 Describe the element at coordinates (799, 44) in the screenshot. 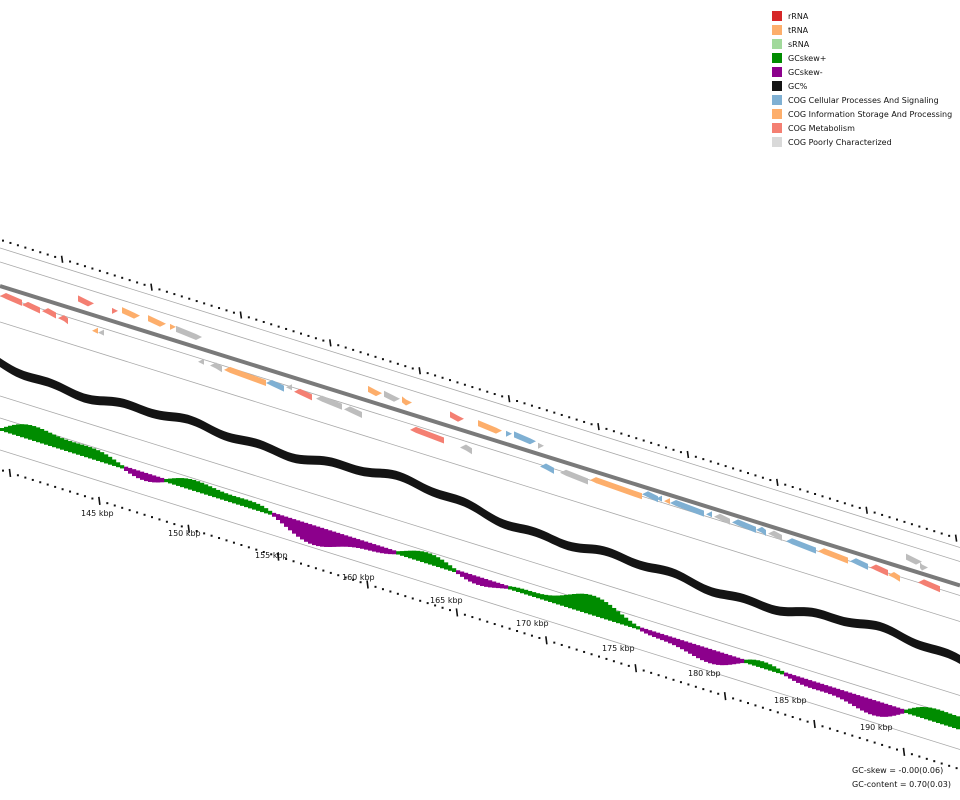

I see `legend-label: sRNA` at that location.